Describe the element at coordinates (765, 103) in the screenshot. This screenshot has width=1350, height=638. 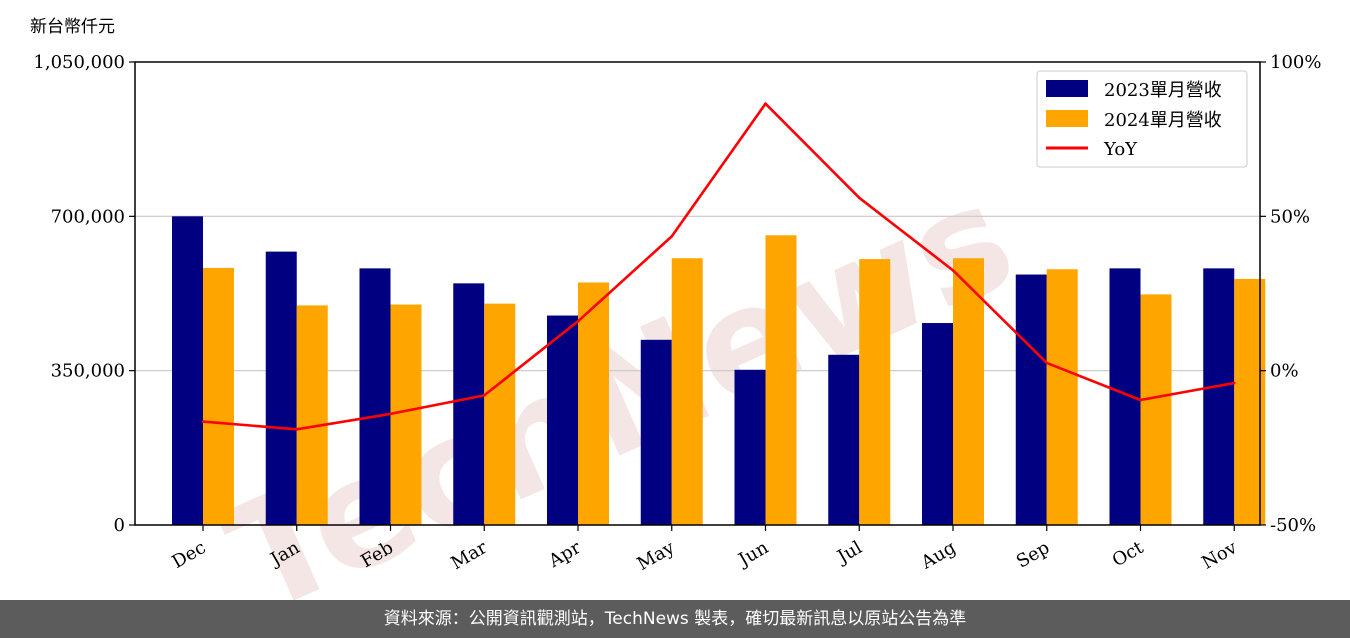
I see `yoy-point-jun` at that location.